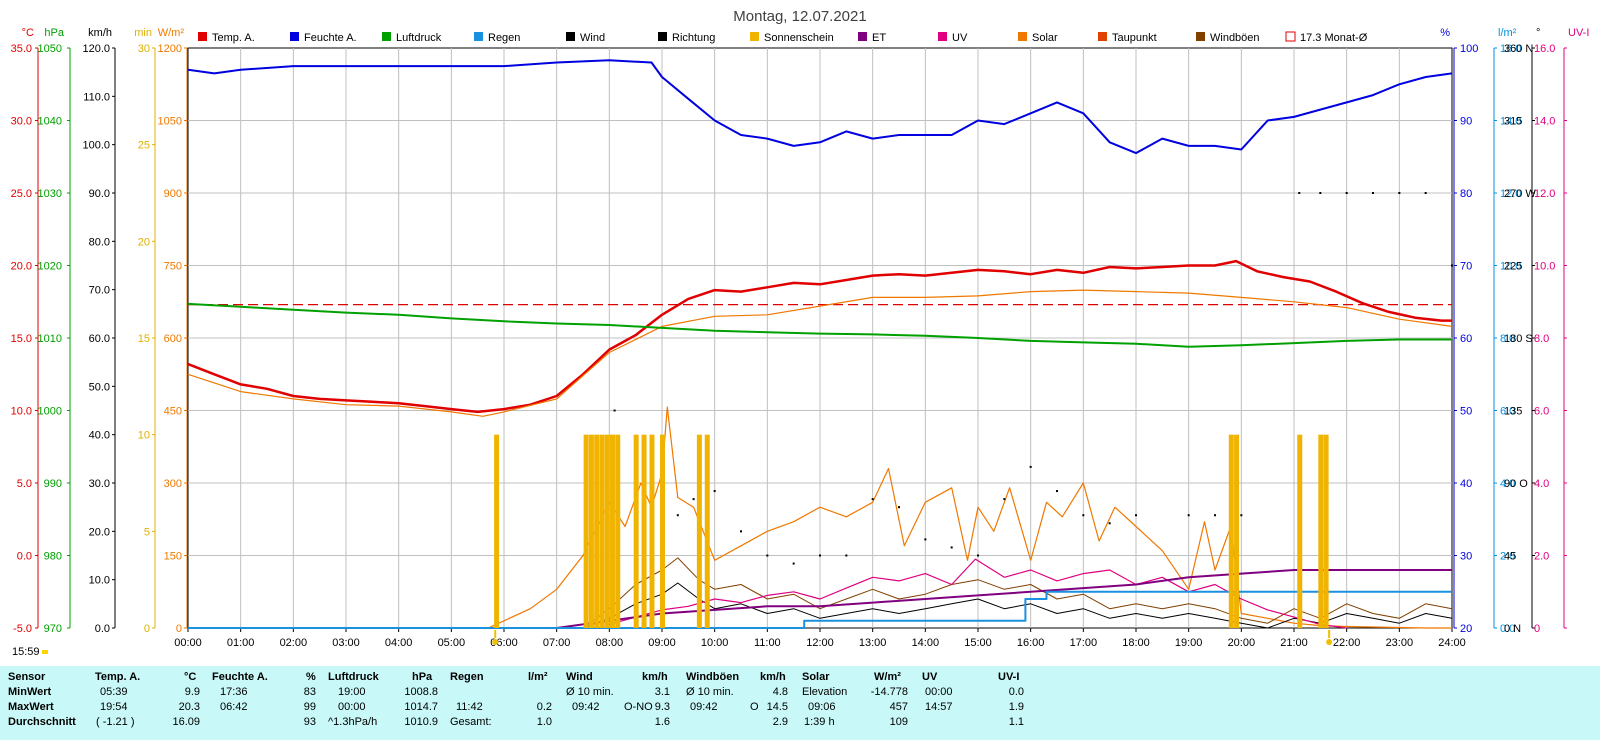  I want to click on wind-avg: 1.6, so click(662, 722).